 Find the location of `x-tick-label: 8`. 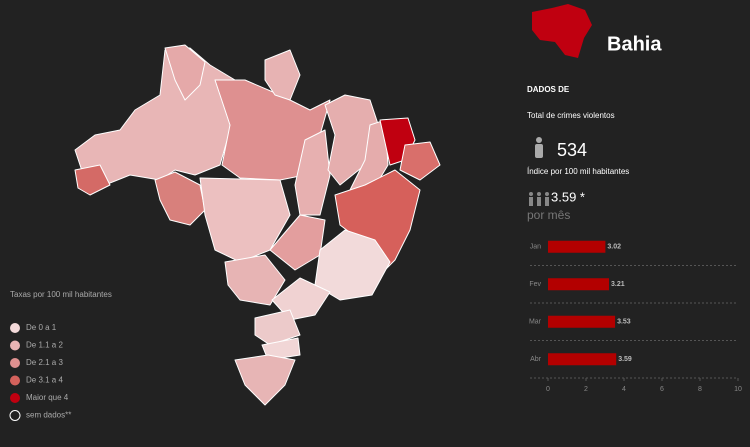

x-tick-label: 8 is located at coordinates (700, 389).